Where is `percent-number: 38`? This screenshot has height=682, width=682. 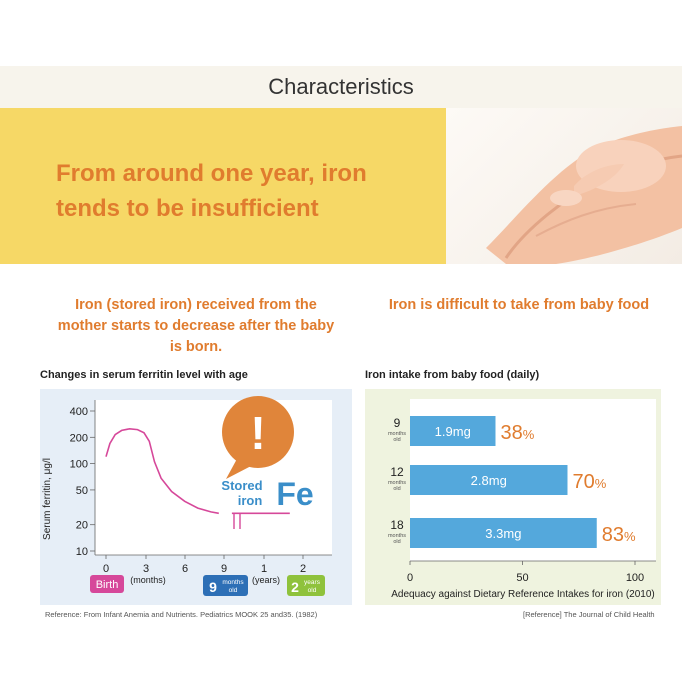 percent-number: 38 is located at coordinates (512, 433).